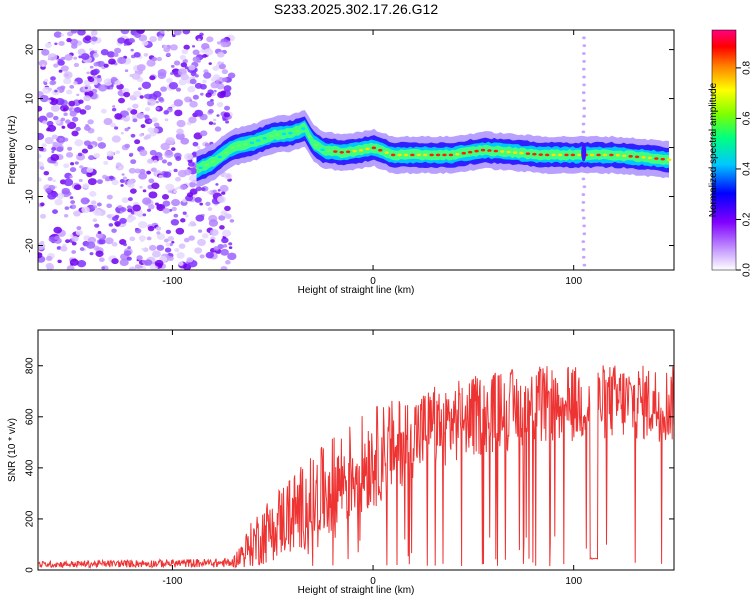 The image size is (750, 600). What do you see at coordinates (30, 147) in the screenshot?
I see `ytick-label: 0` at bounding box center [30, 147].